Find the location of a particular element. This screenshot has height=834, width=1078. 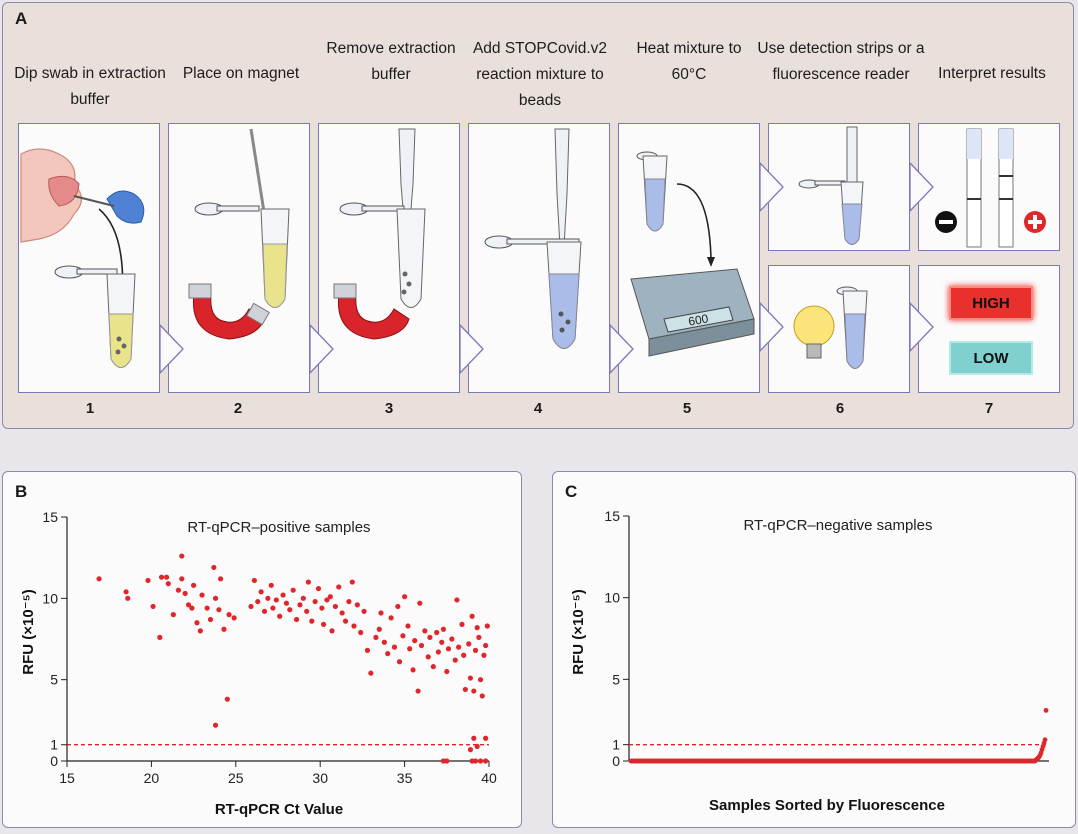

step-5-box: 600 is located at coordinates (689, 258).